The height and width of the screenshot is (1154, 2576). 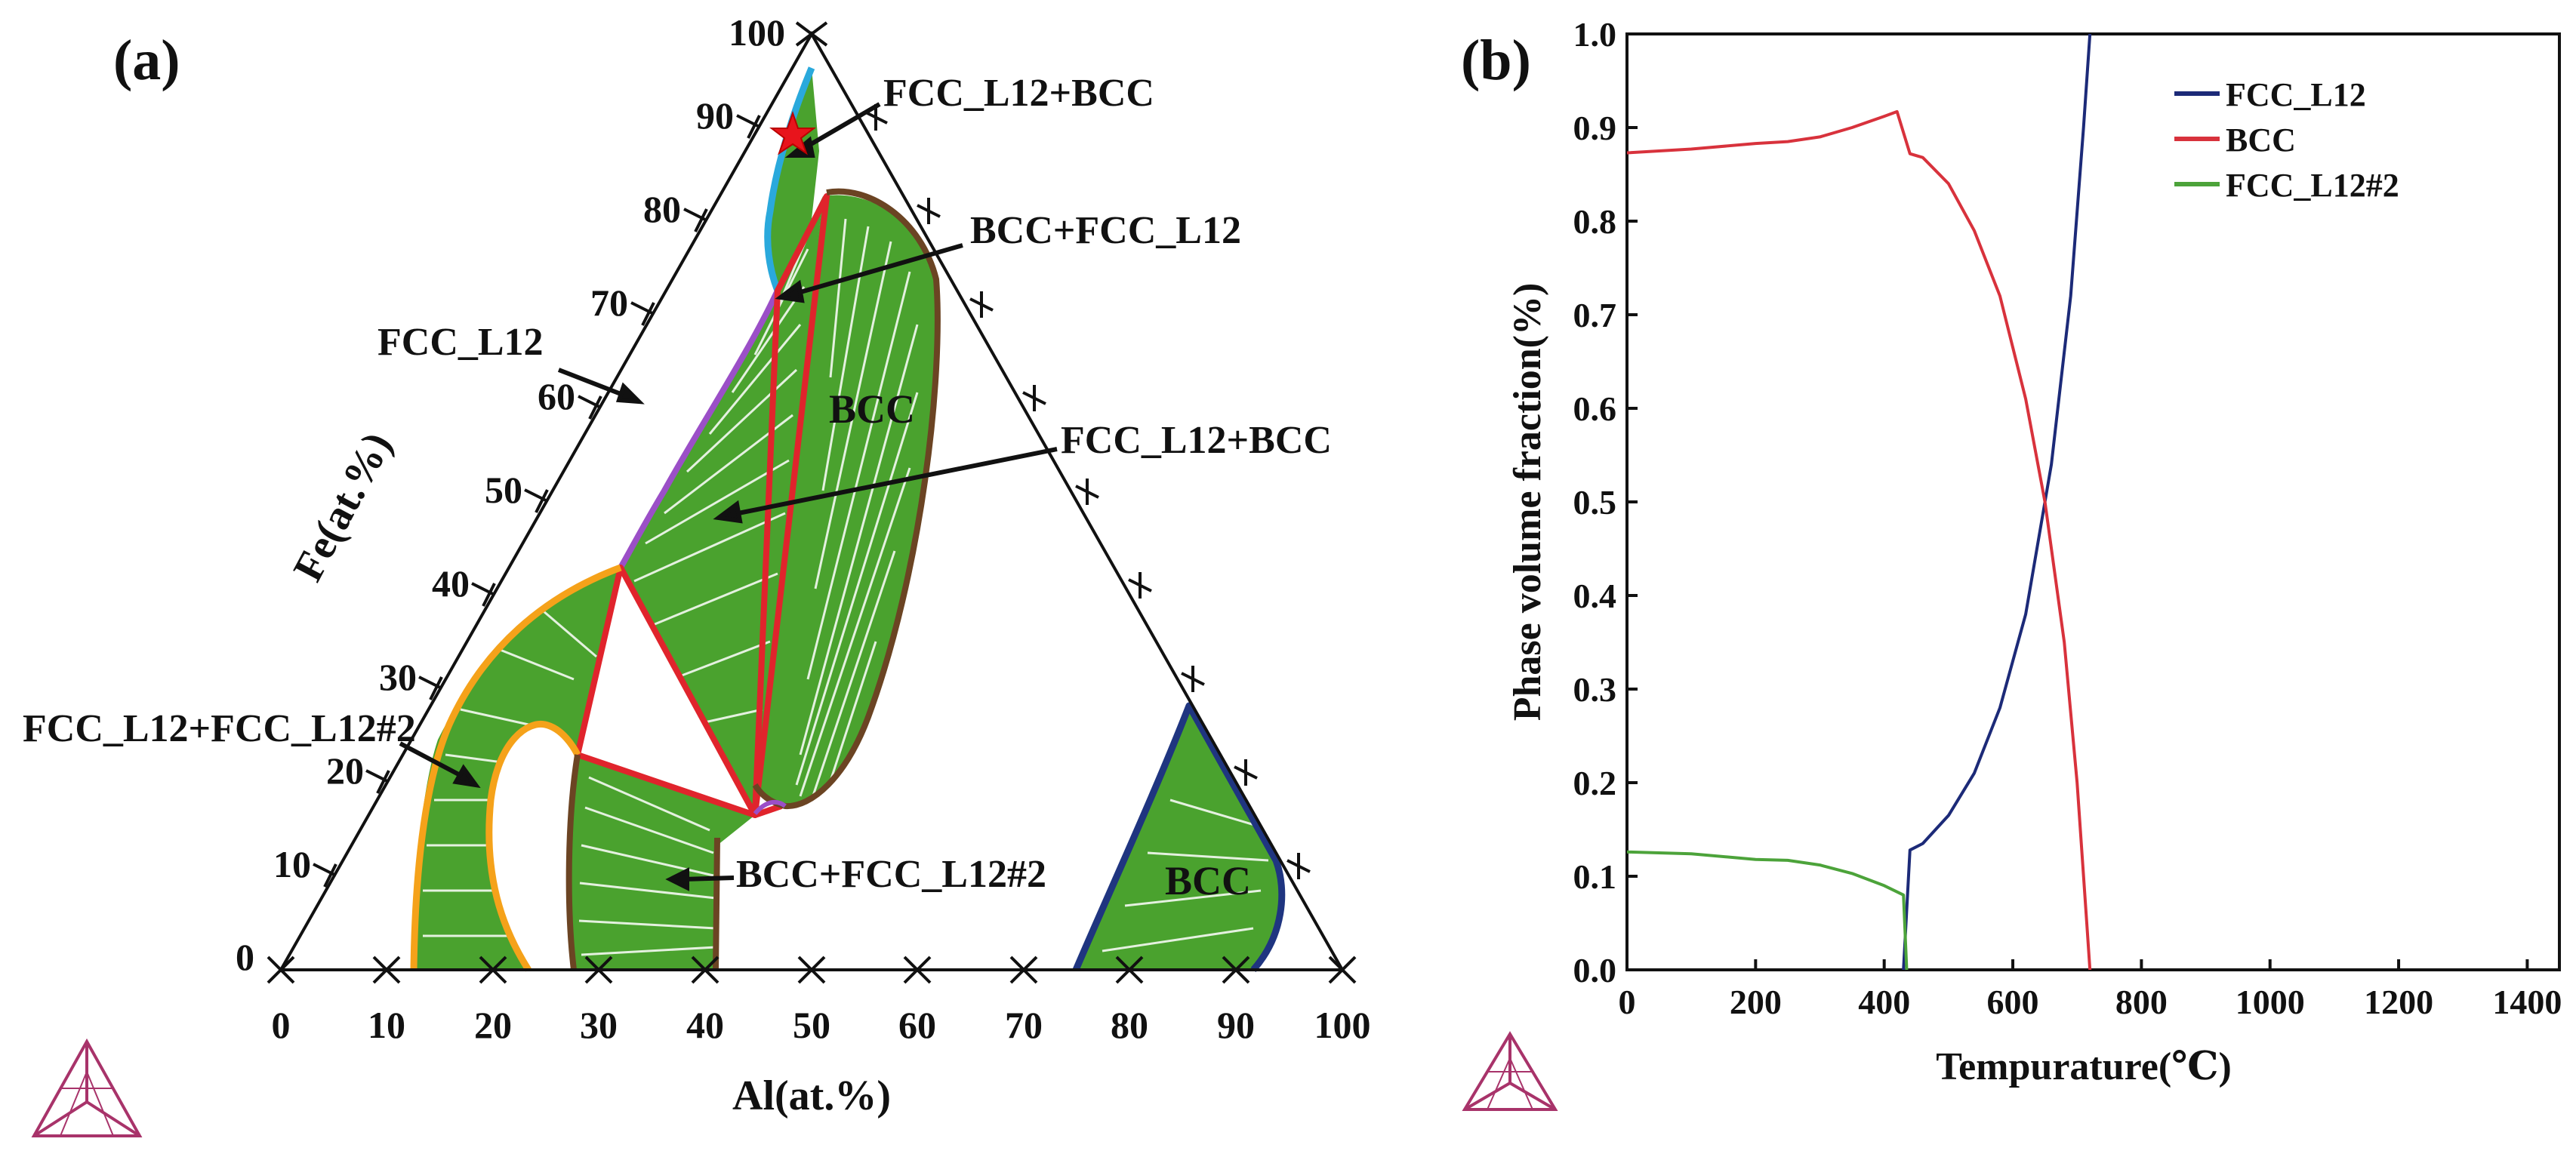 What do you see at coordinates (716, 904) in the screenshot?
I see `brown-boundary-right` at bounding box center [716, 904].